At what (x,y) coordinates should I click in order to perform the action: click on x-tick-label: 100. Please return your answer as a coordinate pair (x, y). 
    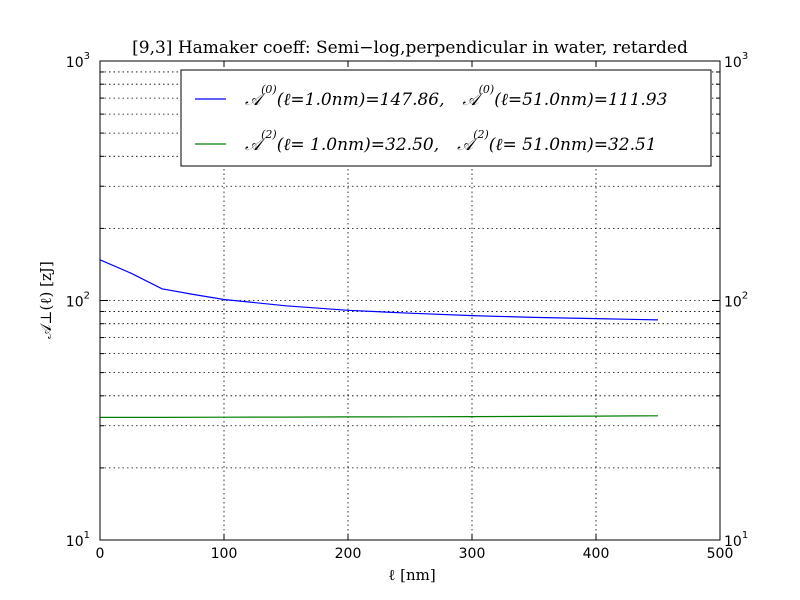
    Looking at the image, I should click on (224, 554).